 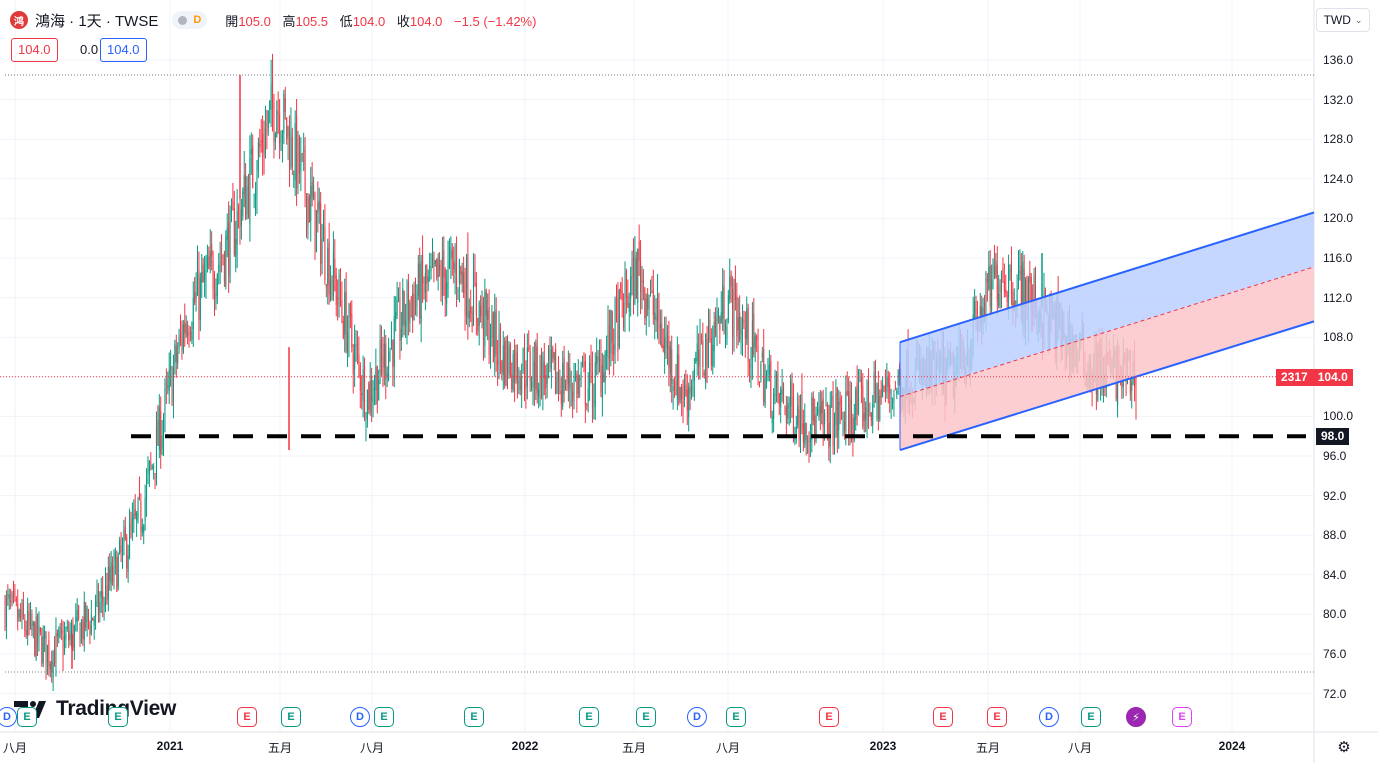 What do you see at coordinates (34, 50) in the screenshot?
I see `sell-price-box: 104.0` at bounding box center [34, 50].